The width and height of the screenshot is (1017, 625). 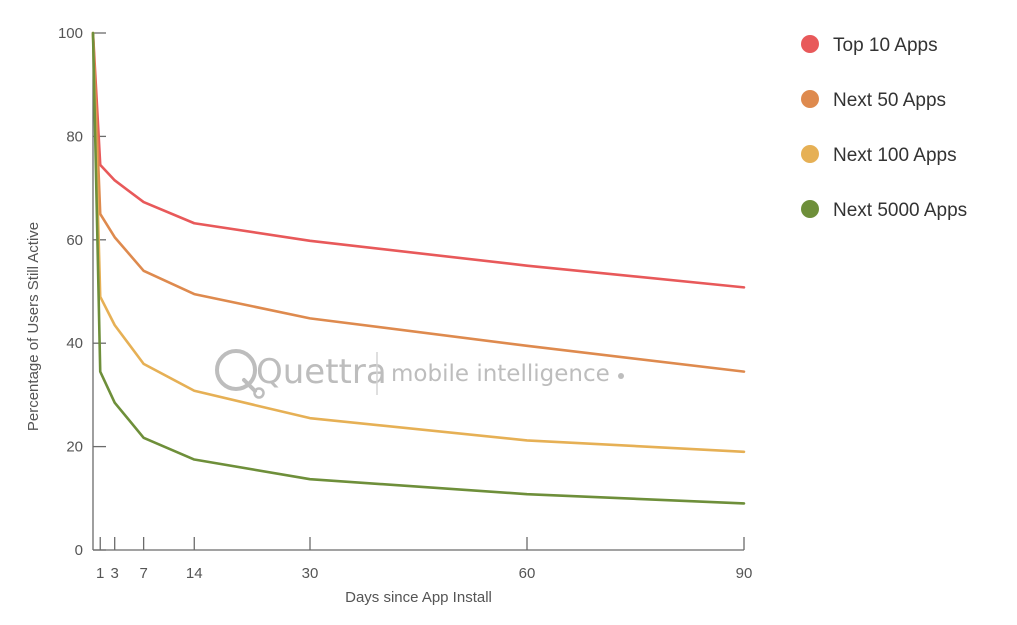 I want to click on quettra-watermark: Quettra mobile intelligence, so click(x=419, y=374).